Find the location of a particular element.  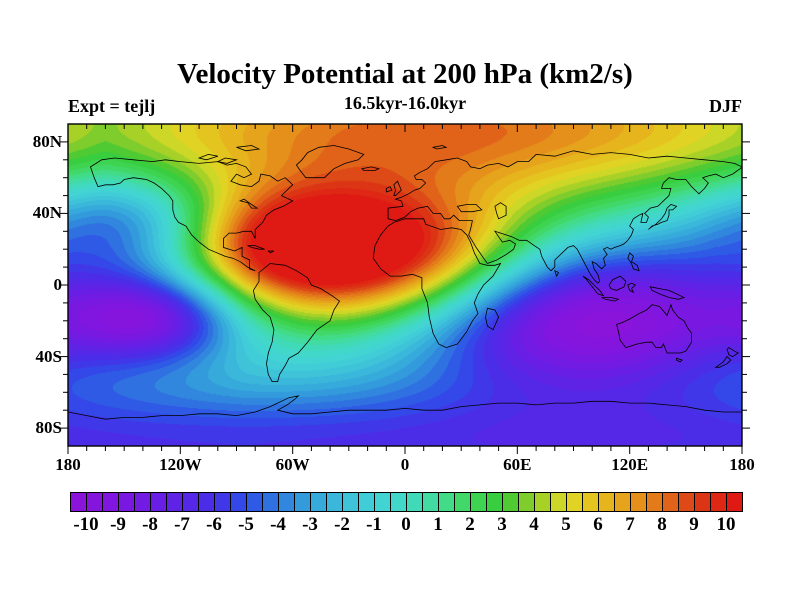

experiment-label: Expt = tejlj is located at coordinates (112, 106).